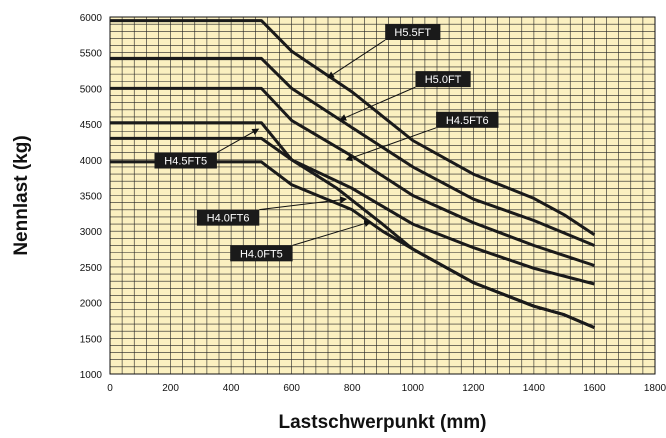 This screenshot has width=666, height=438. I want to click on y-tick-label: 5000, so click(91, 89).